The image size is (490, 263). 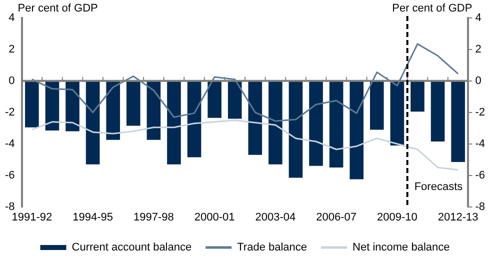 What do you see at coordinates (480, 175) in the screenshot?
I see `y2-tick-label: -6` at bounding box center [480, 175].